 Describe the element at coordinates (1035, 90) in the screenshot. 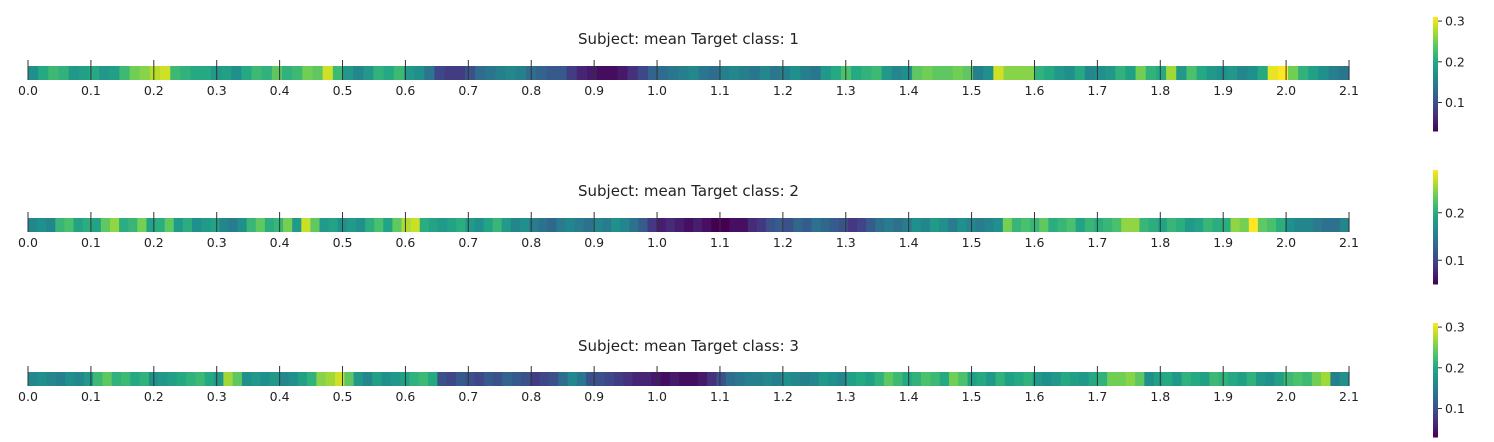

I see `x-tick-label: 1.6` at that location.